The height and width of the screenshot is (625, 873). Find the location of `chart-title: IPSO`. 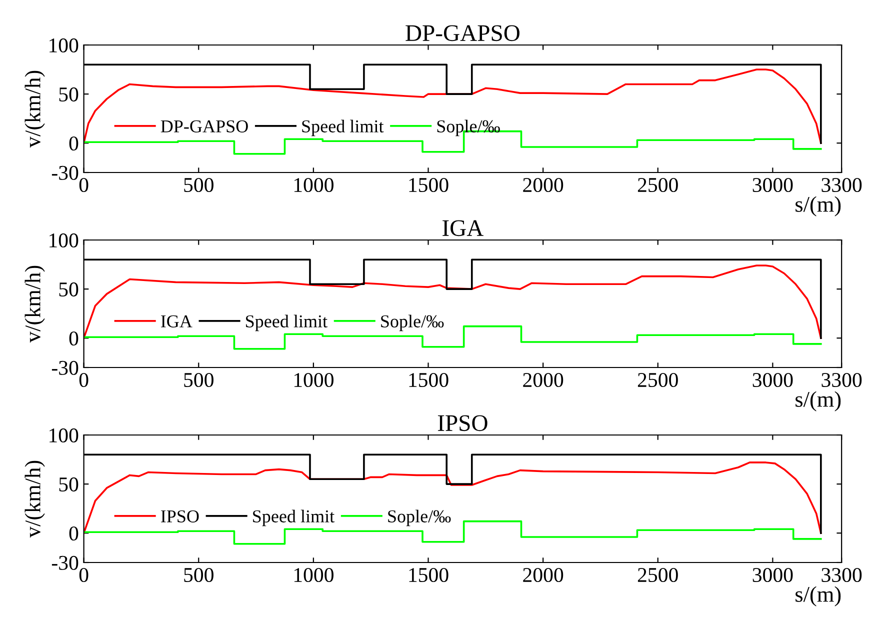

chart-title: IPSO is located at coordinates (463, 423).